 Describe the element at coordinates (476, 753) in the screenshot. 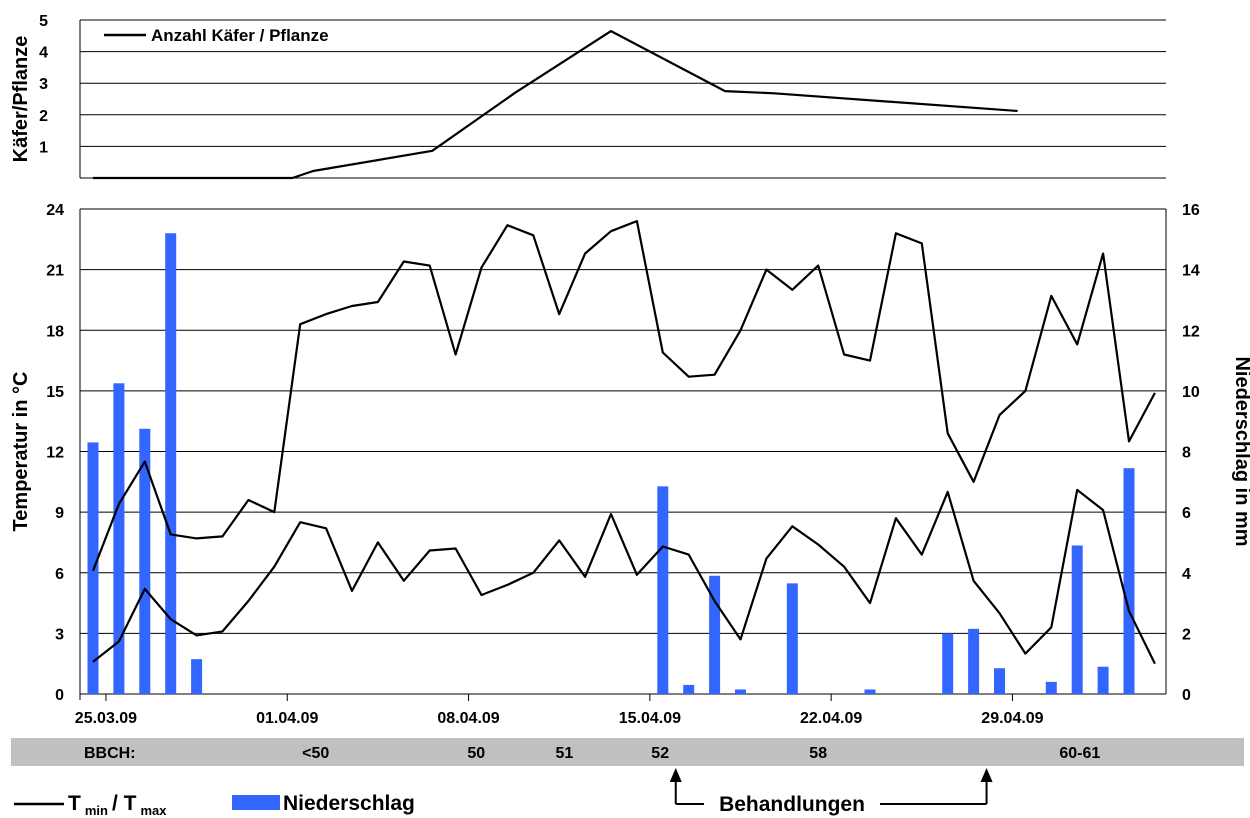

I see `bbch-stage-label: 50` at that location.